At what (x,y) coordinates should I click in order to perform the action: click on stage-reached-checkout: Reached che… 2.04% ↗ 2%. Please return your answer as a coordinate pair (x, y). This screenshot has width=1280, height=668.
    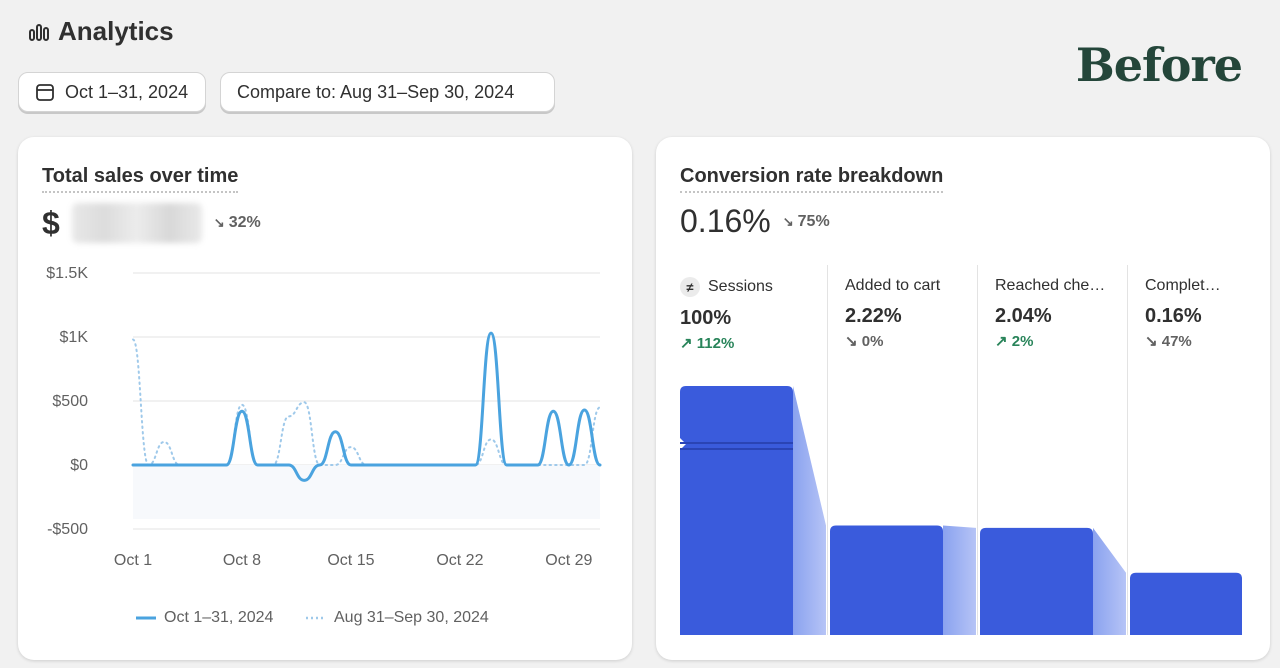
    Looking at the image, I should click on (1057, 462).